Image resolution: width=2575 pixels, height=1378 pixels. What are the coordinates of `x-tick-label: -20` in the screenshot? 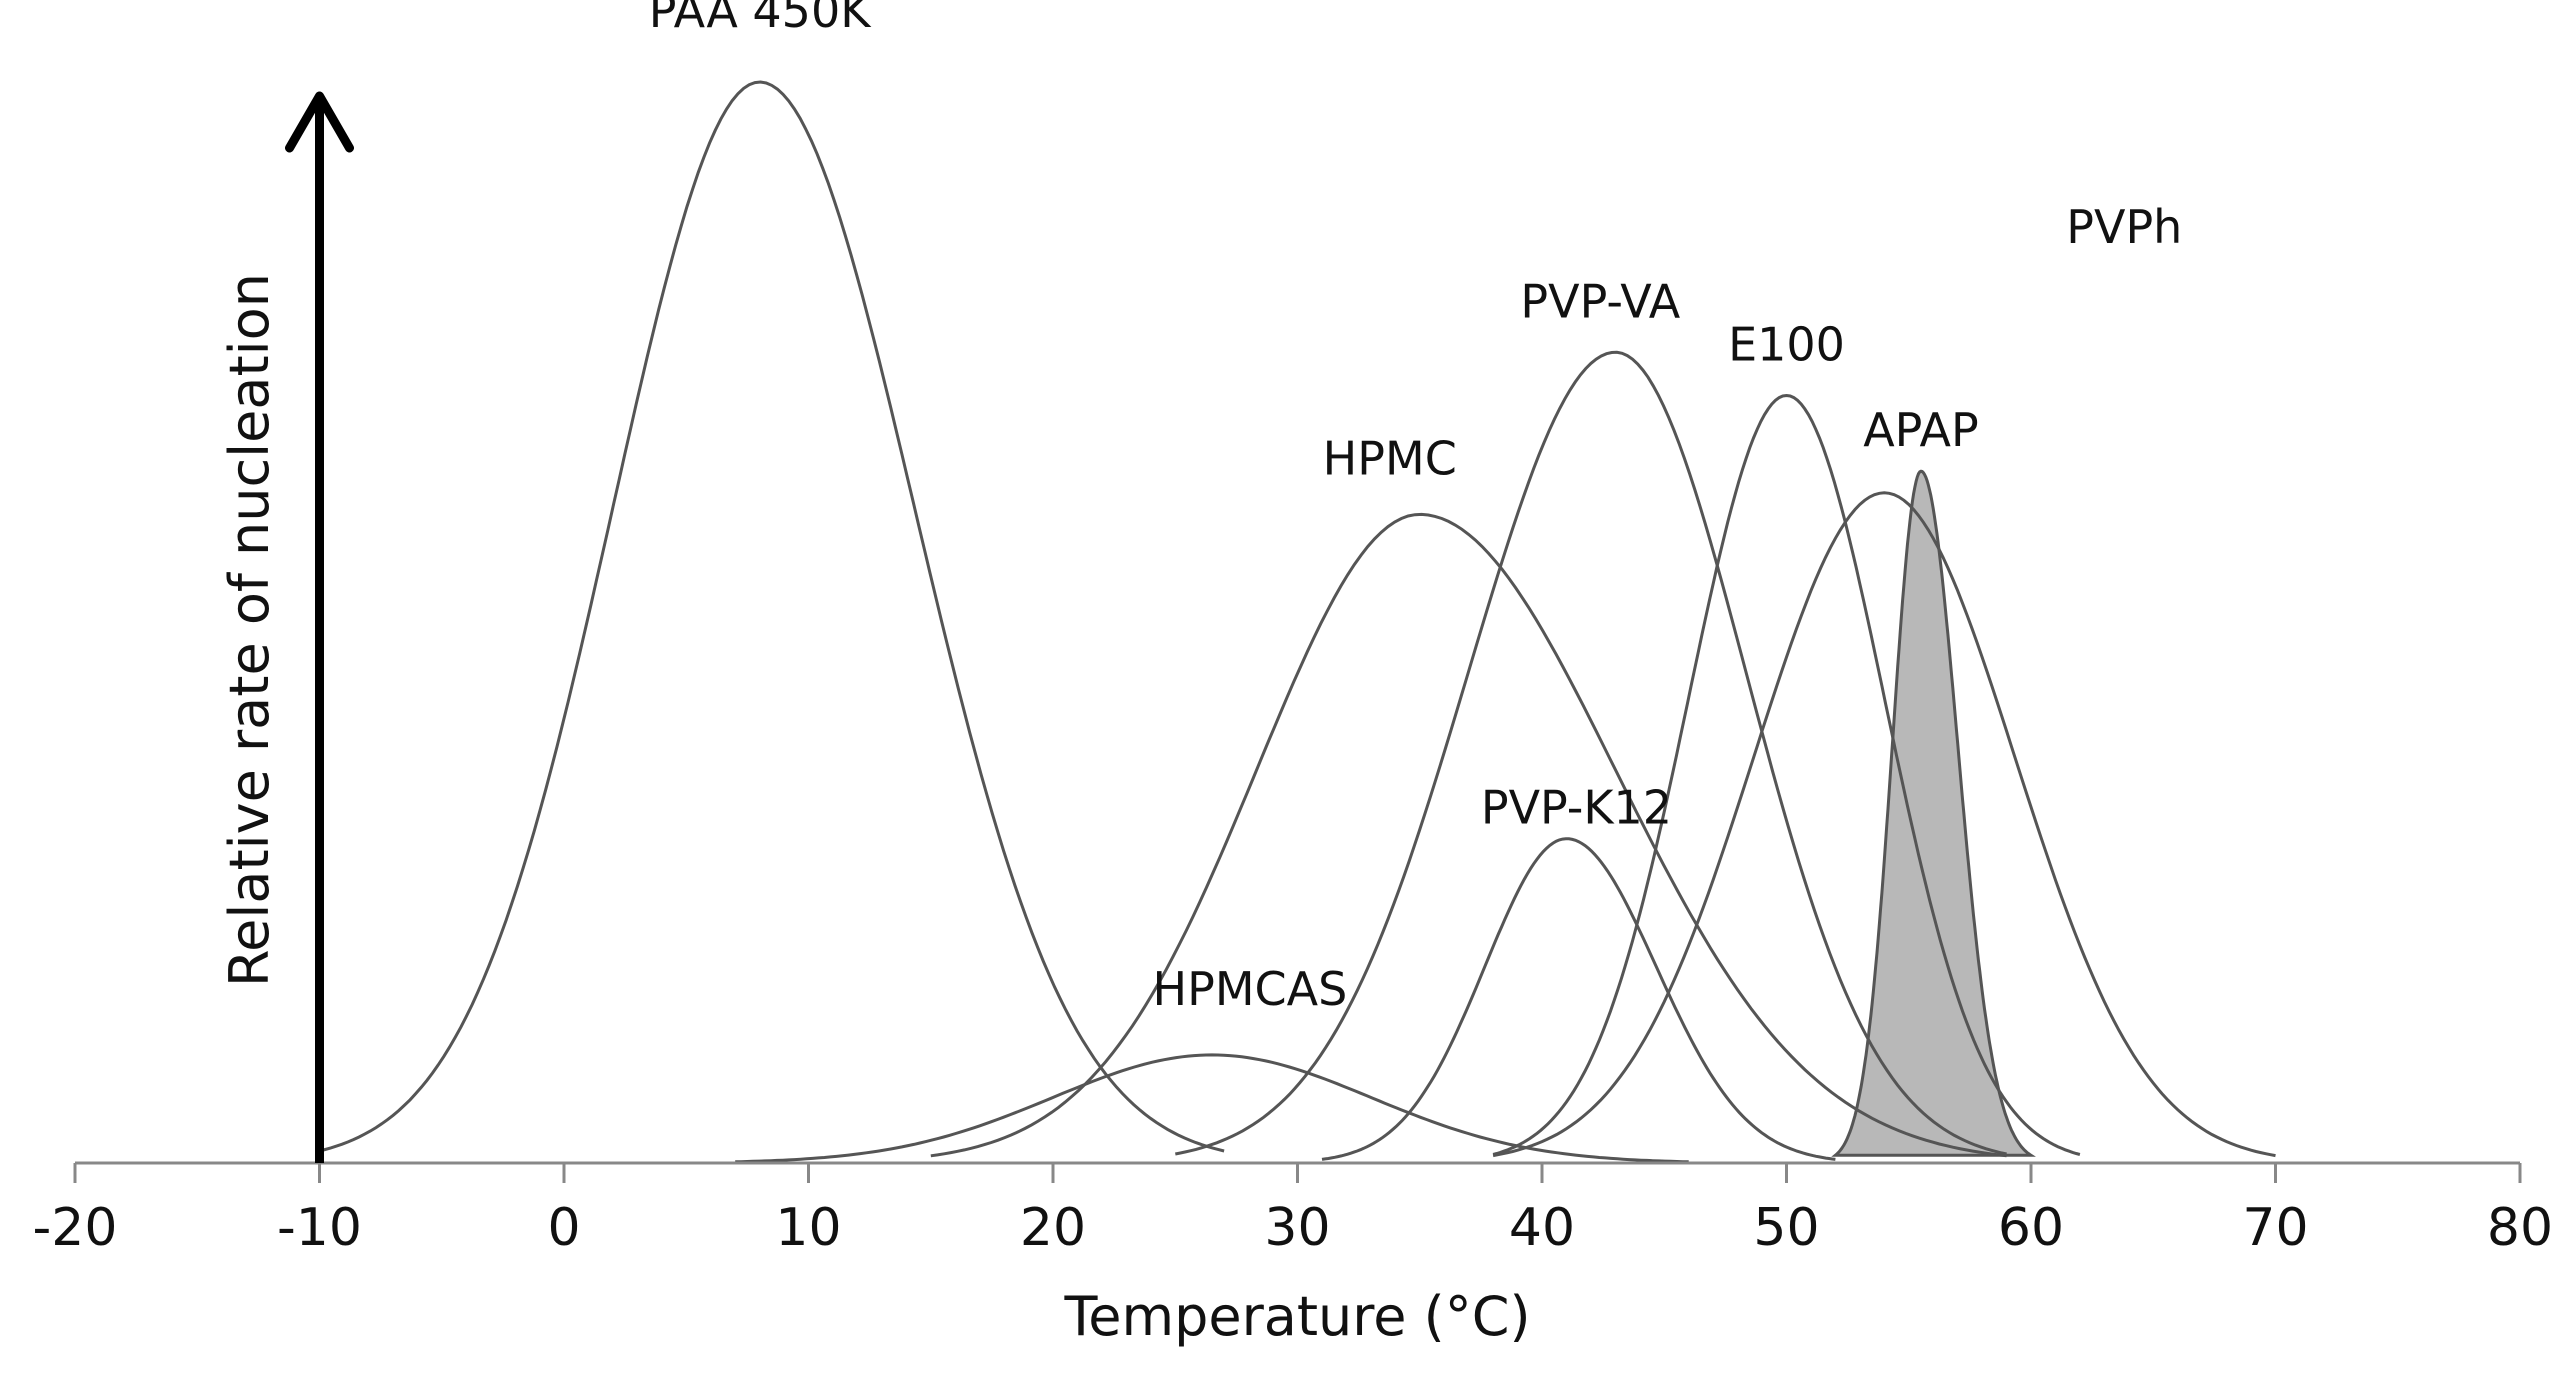 It's located at (75, 1228).